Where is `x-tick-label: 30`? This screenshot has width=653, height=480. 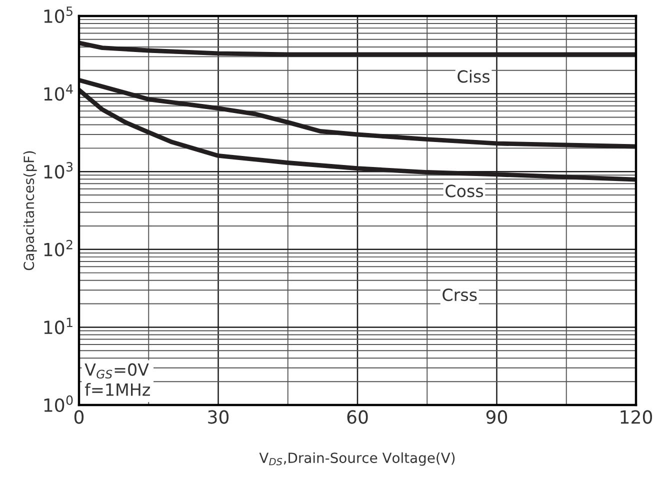 x-tick-label: 30 is located at coordinates (218, 417).